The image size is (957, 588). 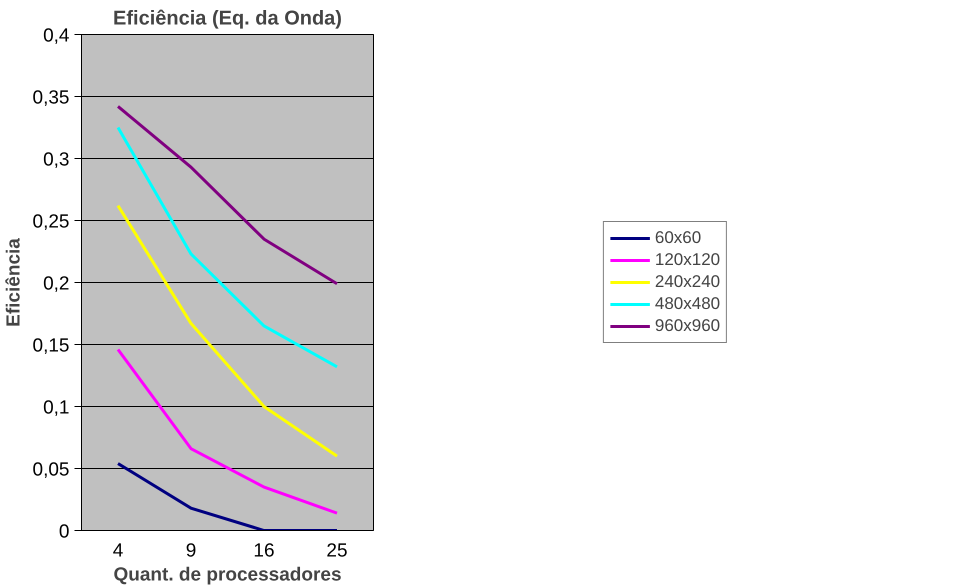 What do you see at coordinates (51, 470) in the screenshot?
I see `y-tick-label: 0,05` at bounding box center [51, 470].